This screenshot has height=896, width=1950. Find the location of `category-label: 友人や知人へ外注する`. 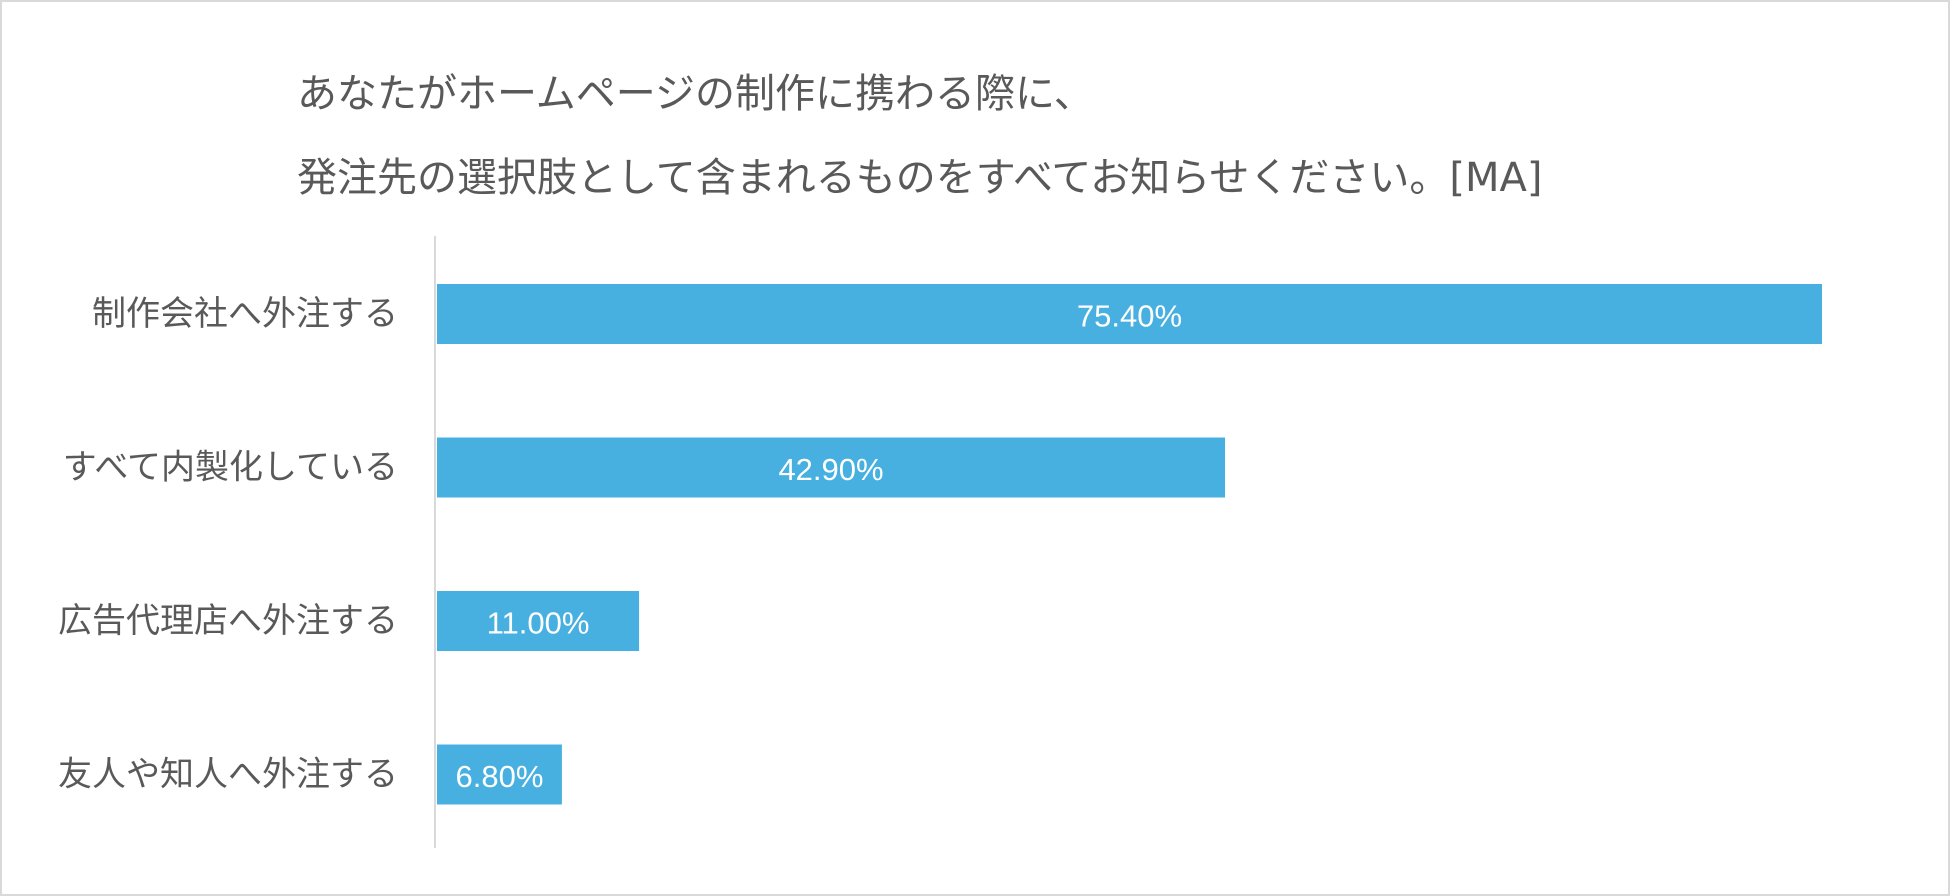

category-label: 友人や知人へ外注する is located at coordinates (228, 775).